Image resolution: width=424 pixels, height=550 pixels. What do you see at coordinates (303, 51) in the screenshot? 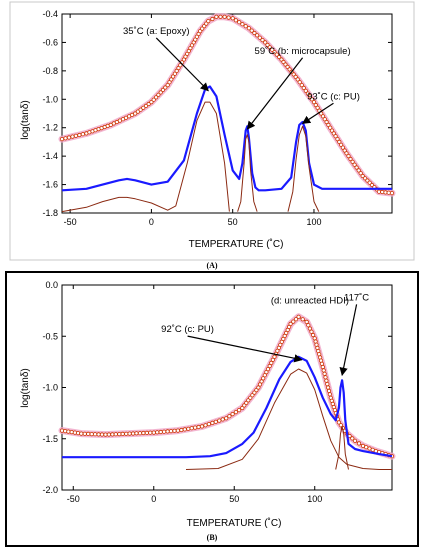
I see `annotation-label: 59˚C (b: microcapsule)` at bounding box center [303, 51].